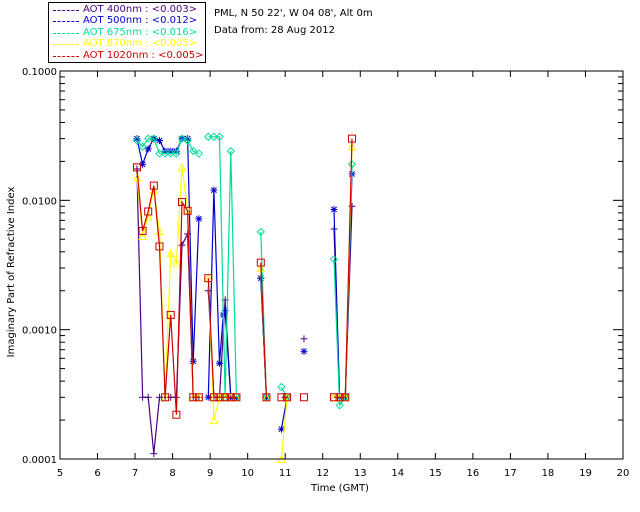  What do you see at coordinates (274, 30) in the screenshot?
I see `date-info: Data from: 28 Aug 2012` at bounding box center [274, 30].